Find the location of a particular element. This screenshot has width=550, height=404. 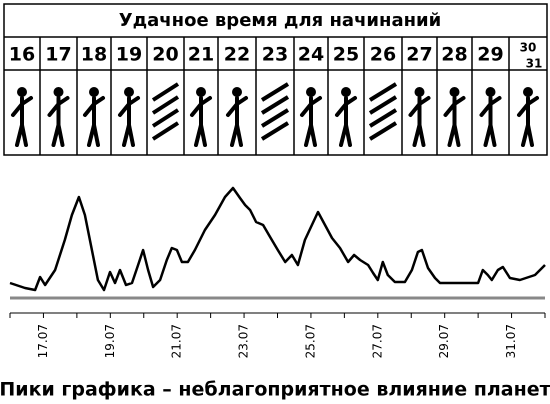

x-tick-label: 17.07 is located at coordinates (43, 341).